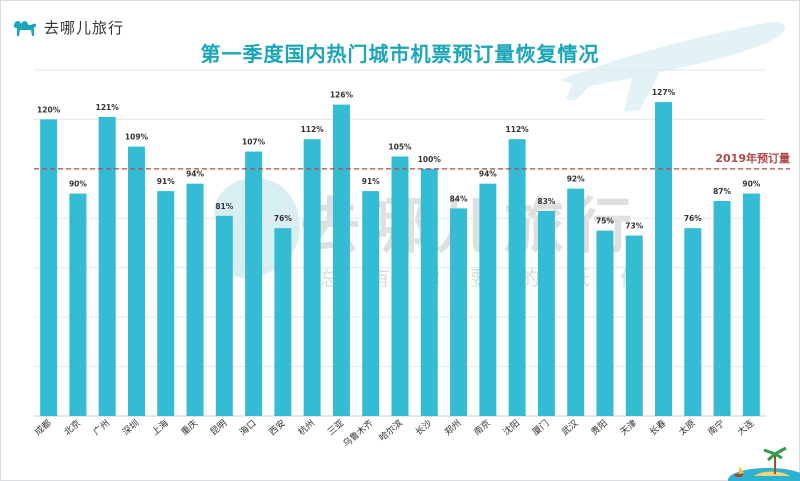 This screenshot has width=800, height=481. I want to click on island-decoration-icon, so click(764, 463).